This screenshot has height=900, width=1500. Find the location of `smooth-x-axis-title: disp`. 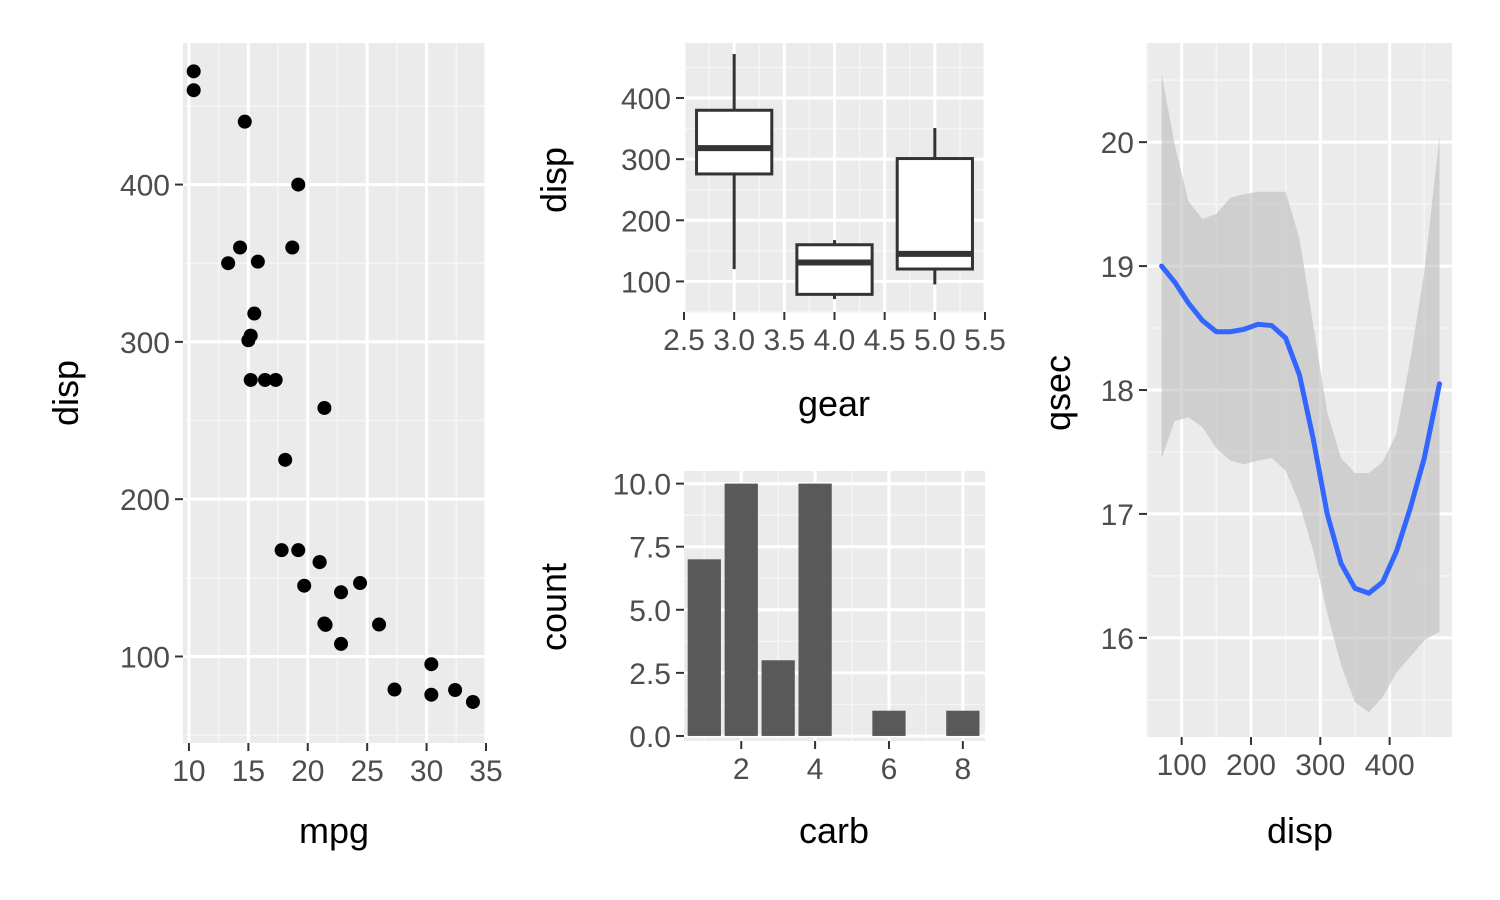

smooth-x-axis-title: disp is located at coordinates (1300, 830).